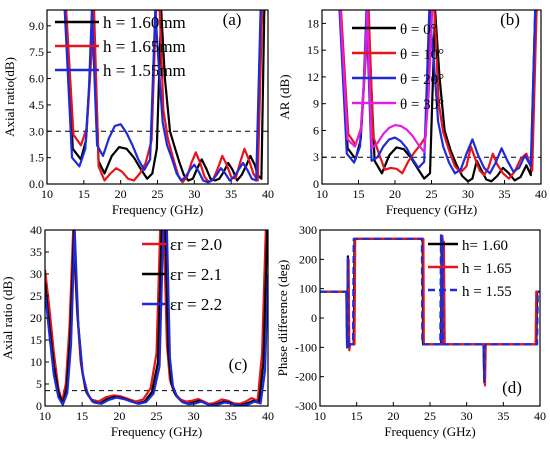 This screenshot has height=450, width=550. I want to click on y-tick-label: 5, so click(39, 384).